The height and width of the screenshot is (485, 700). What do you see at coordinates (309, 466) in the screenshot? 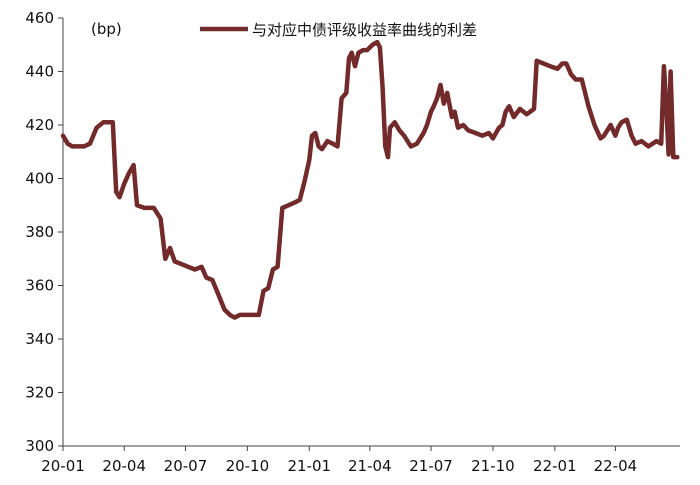
I see `x-tick-label: 21-01` at bounding box center [309, 466].